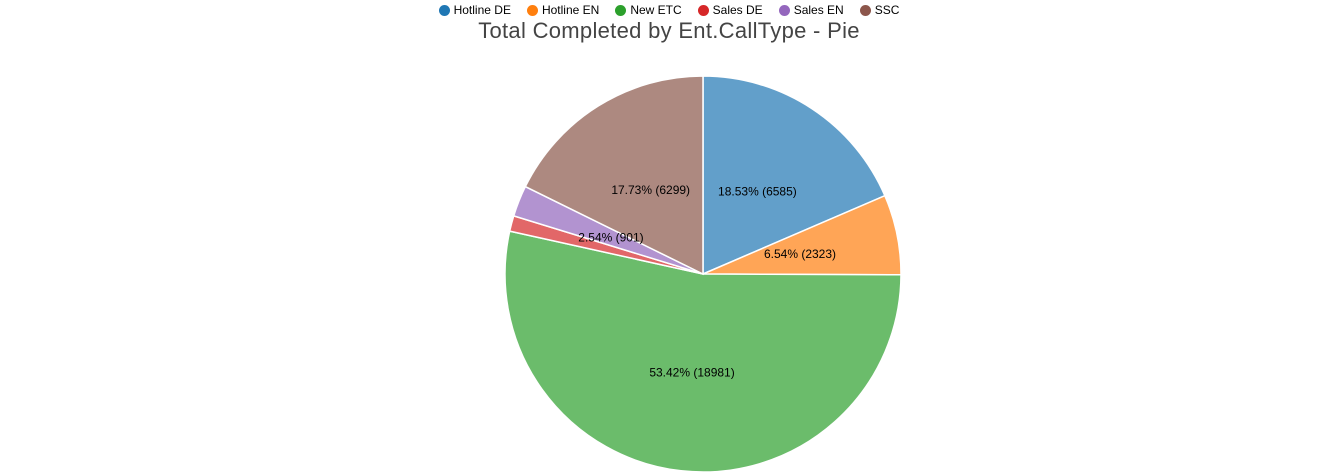 The width and height of the screenshot is (1338, 476). I want to click on slice-data-label: 17.73% (6299), so click(650, 190).